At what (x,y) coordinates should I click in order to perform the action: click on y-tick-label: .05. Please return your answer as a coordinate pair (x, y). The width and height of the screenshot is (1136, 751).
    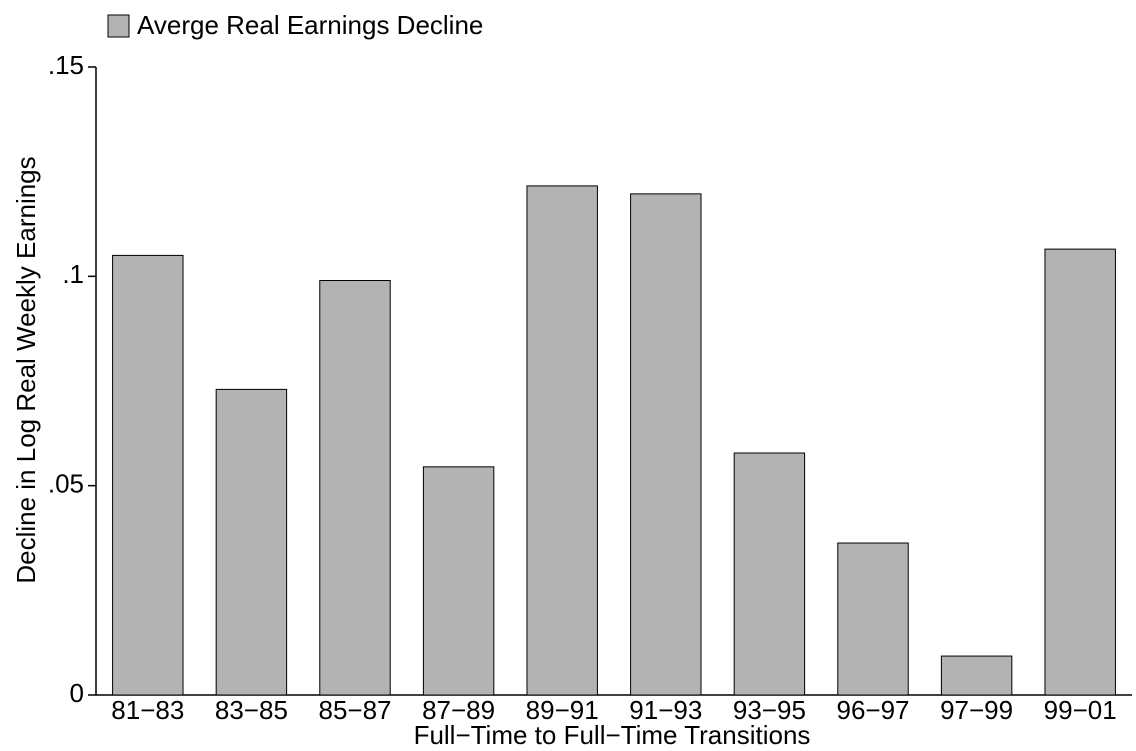
    Looking at the image, I should click on (66, 484).